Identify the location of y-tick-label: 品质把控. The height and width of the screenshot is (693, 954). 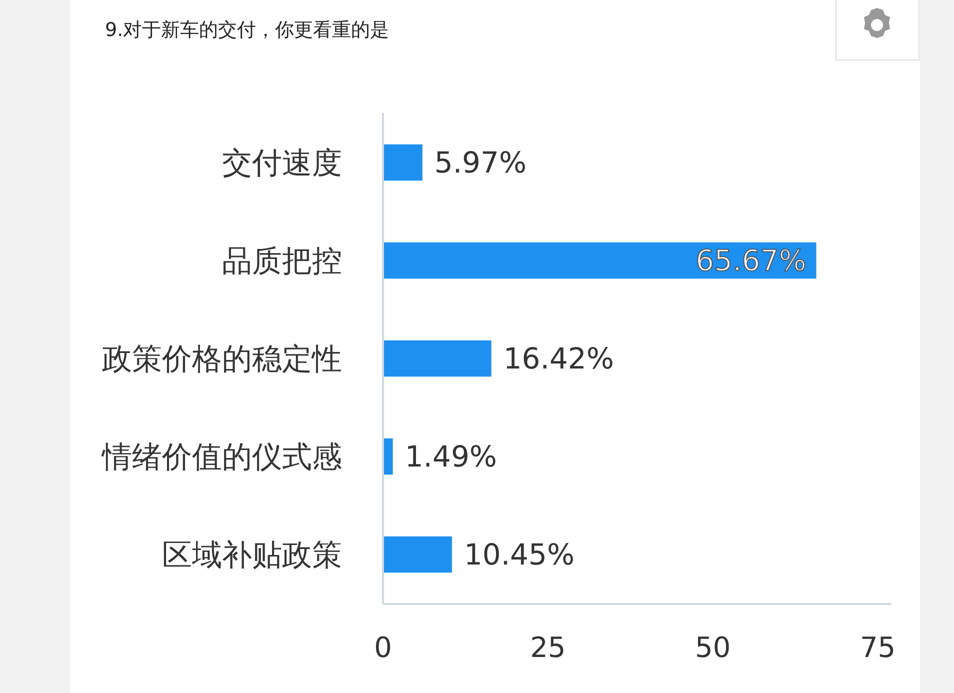
(282, 261).